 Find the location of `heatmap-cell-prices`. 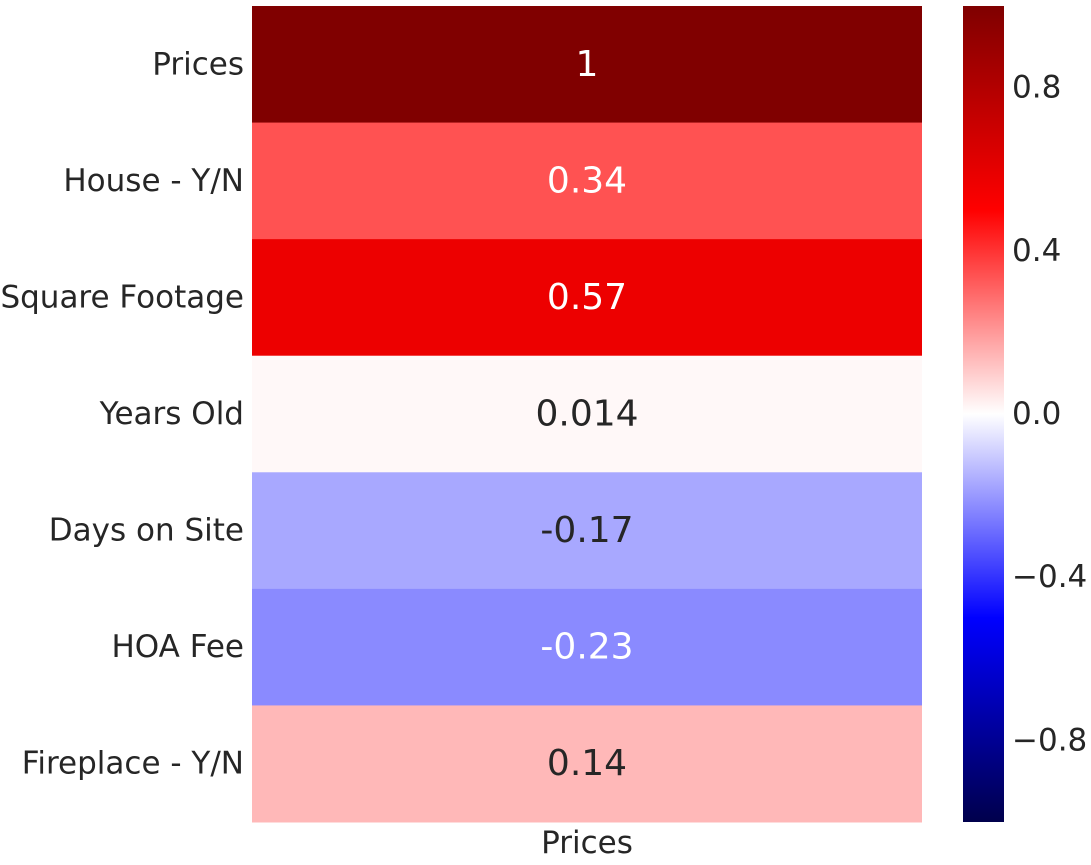

heatmap-cell-prices is located at coordinates (587, 65).